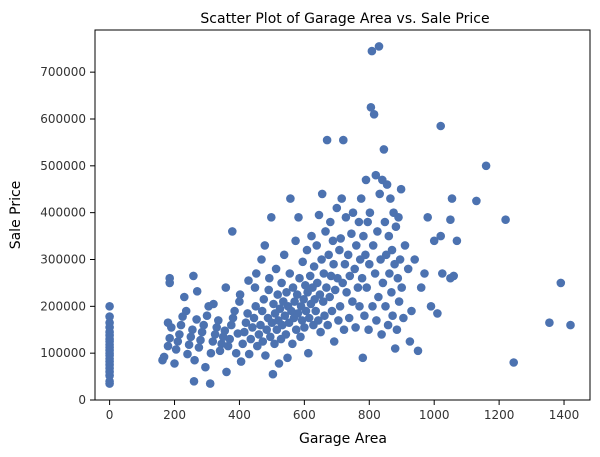 Image resolution: width=600 pixels, height=457 pixels. What do you see at coordinates (174, 415) in the screenshot?
I see `x-tick-label: 200` at bounding box center [174, 415].